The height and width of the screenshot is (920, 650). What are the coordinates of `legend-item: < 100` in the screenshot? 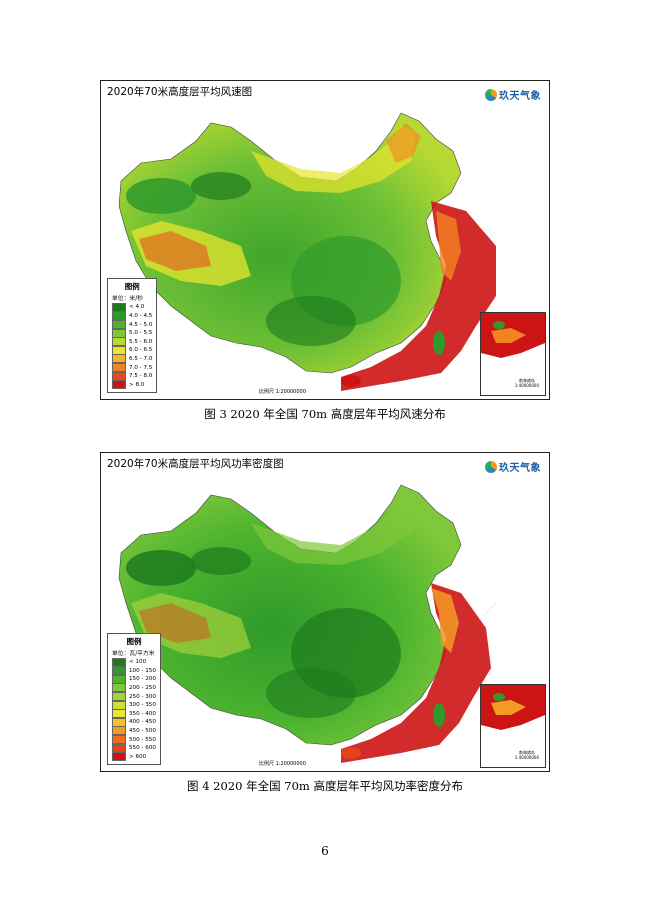 It's located at (134, 662).